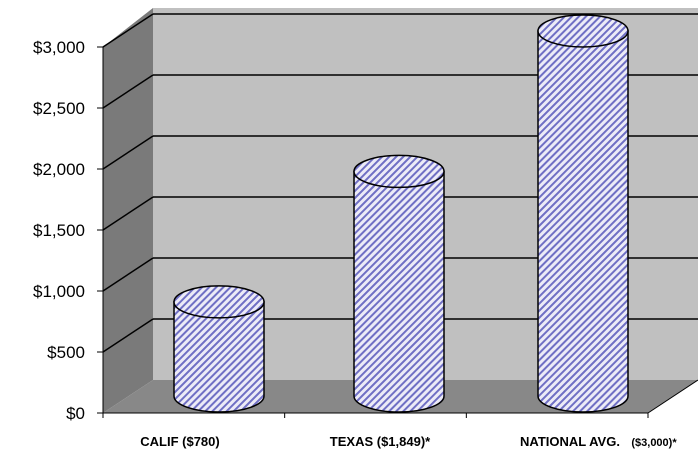 This screenshot has width=698, height=458. Describe the element at coordinates (75, 413) in the screenshot. I see `y-tick-label: $0` at that location.